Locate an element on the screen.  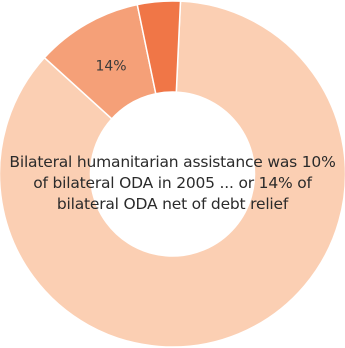
slice-labels: 14% is located at coordinates (110, 66).